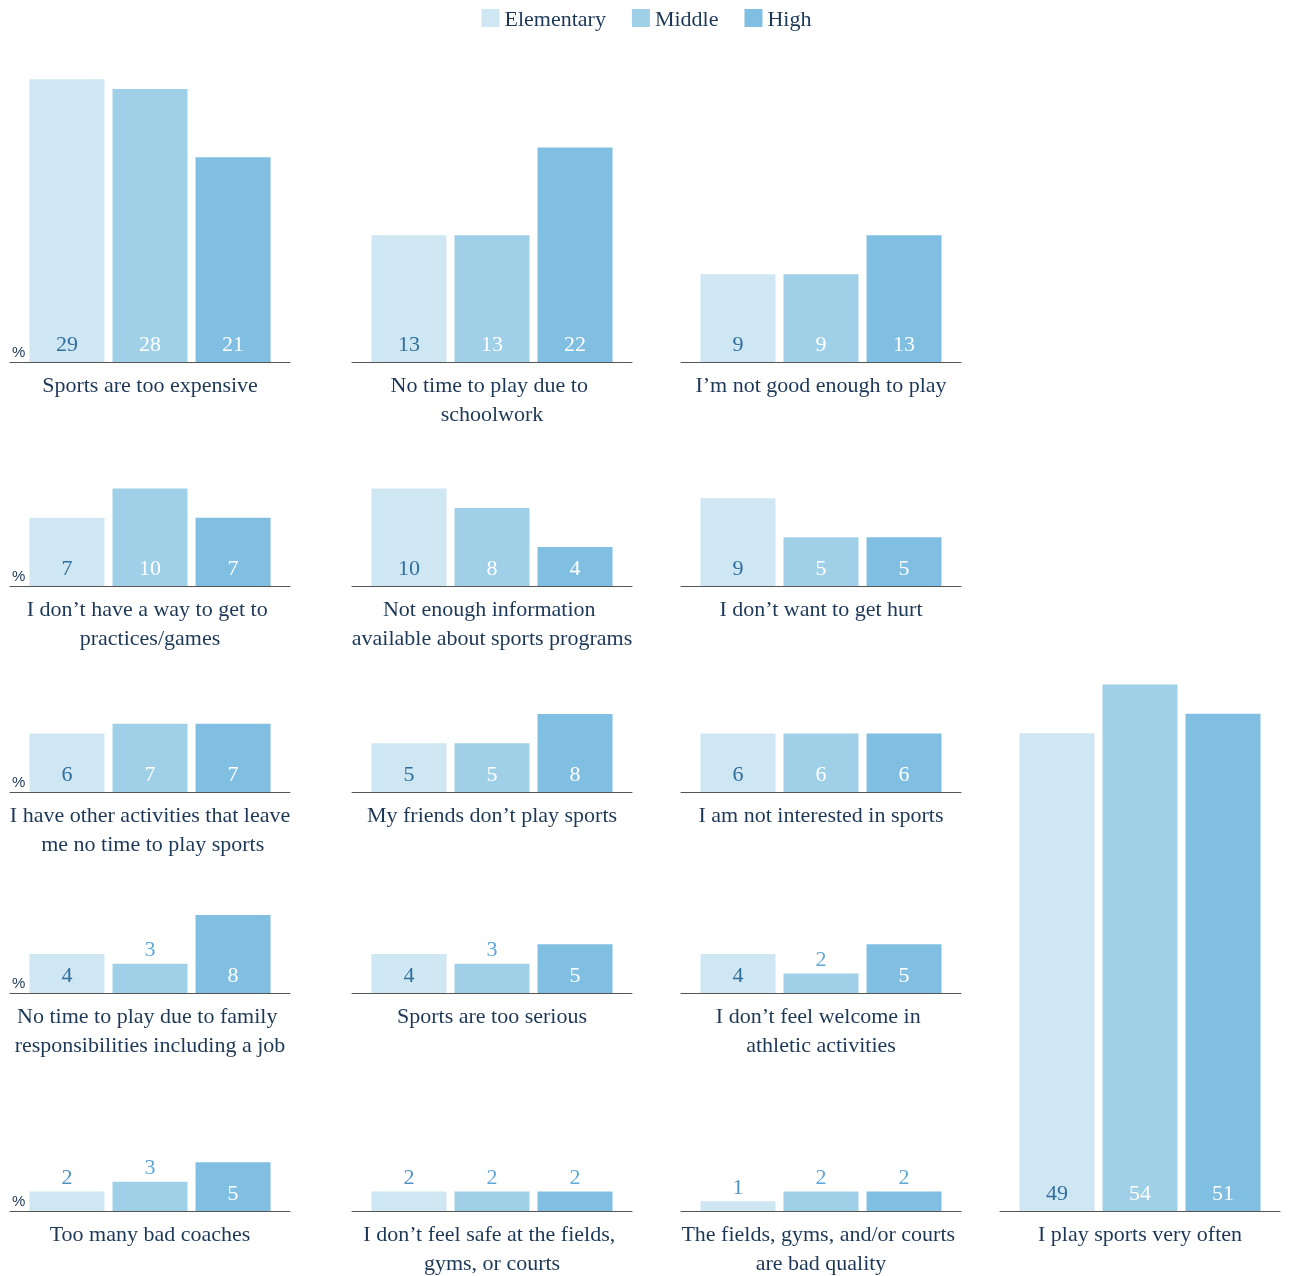 This screenshot has width=1293, height=1276. What do you see at coordinates (492, 399) in the screenshot?
I see `x-axis-title: No time to play due to schoolwork` at bounding box center [492, 399].